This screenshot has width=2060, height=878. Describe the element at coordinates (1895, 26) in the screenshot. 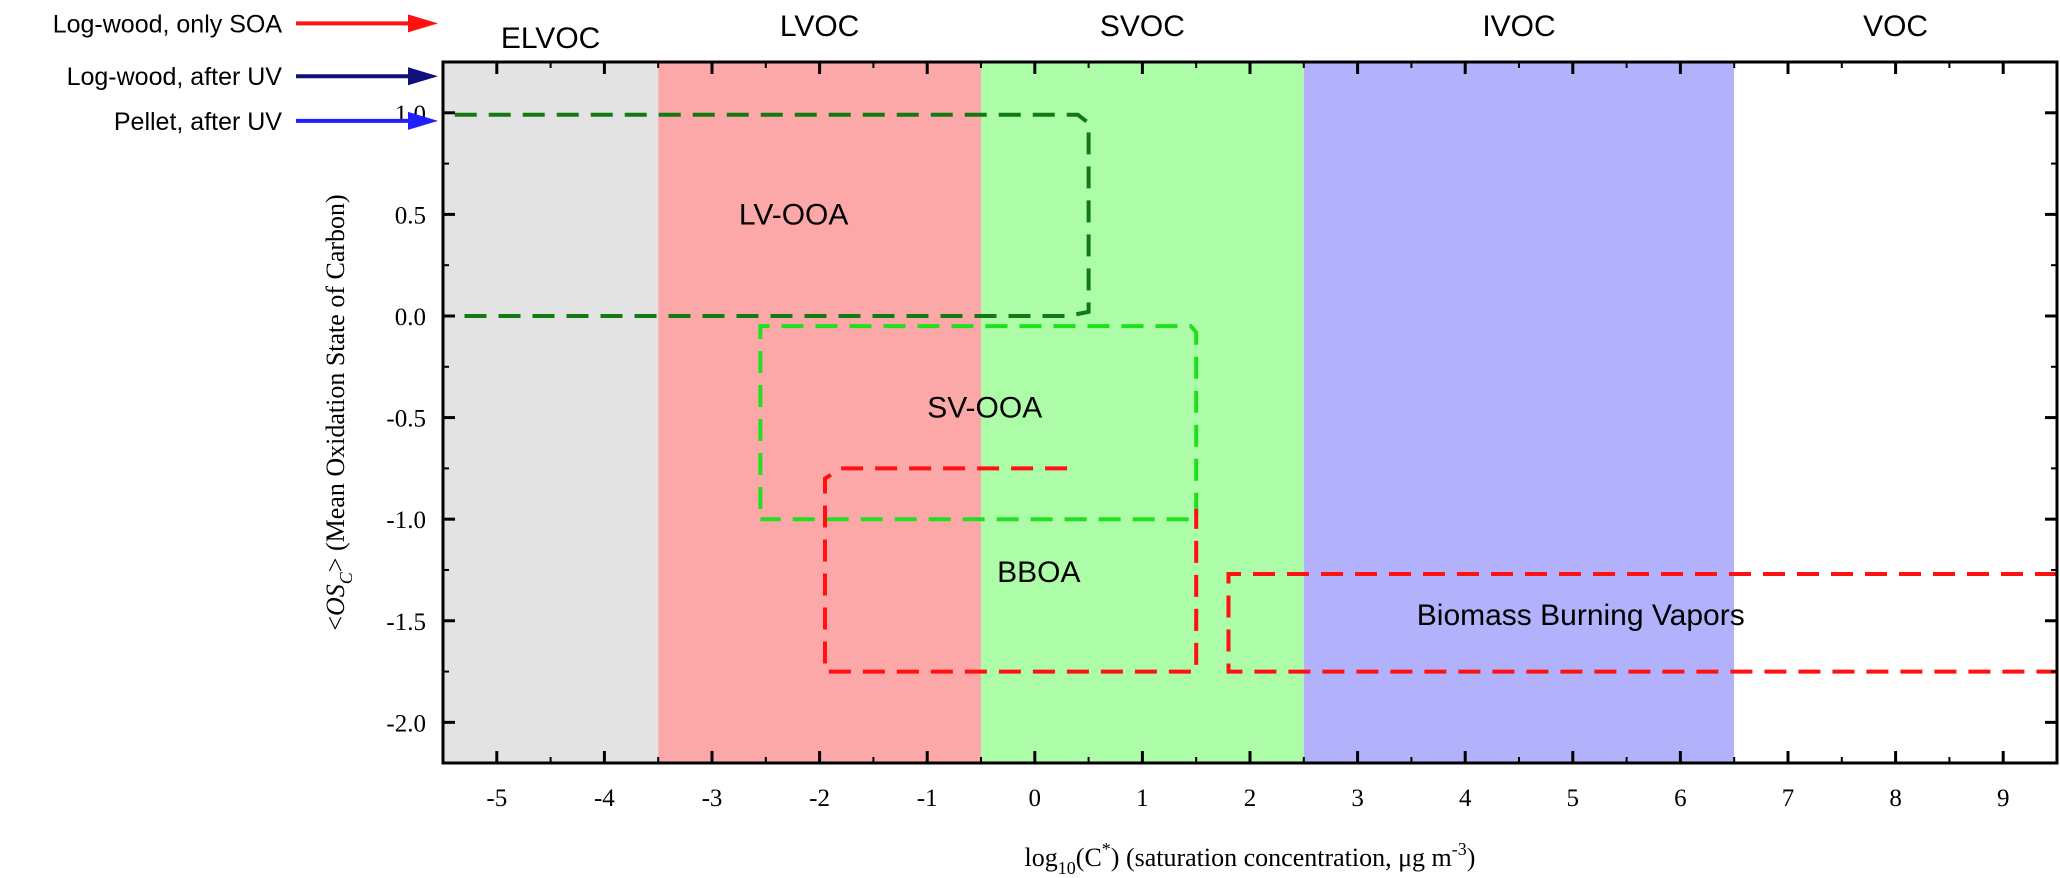

I see `band-label-voc: VOC` at that location.